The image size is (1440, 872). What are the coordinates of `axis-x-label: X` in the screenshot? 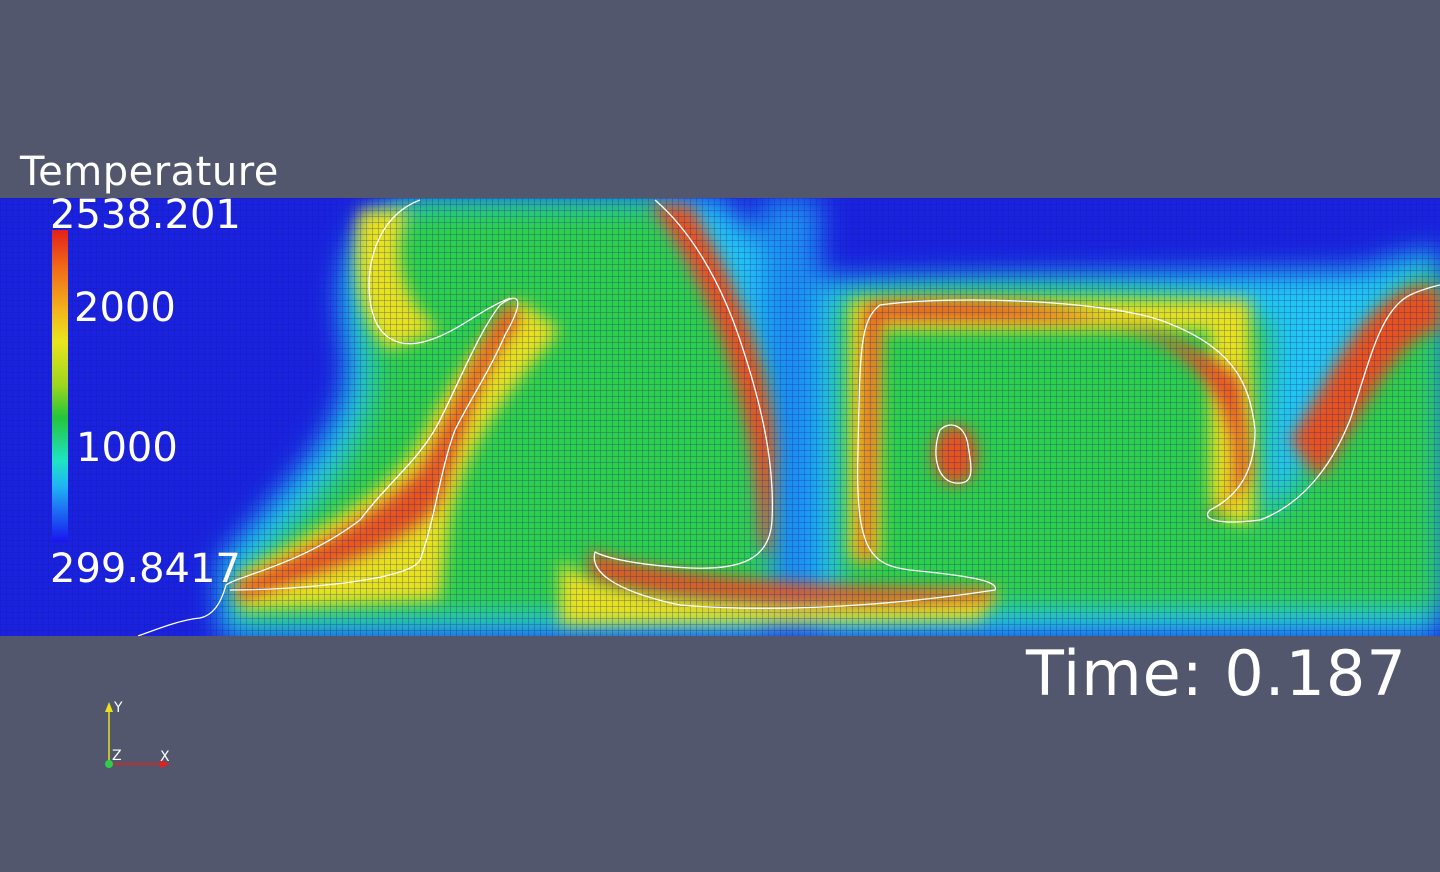 It's located at (165, 757).